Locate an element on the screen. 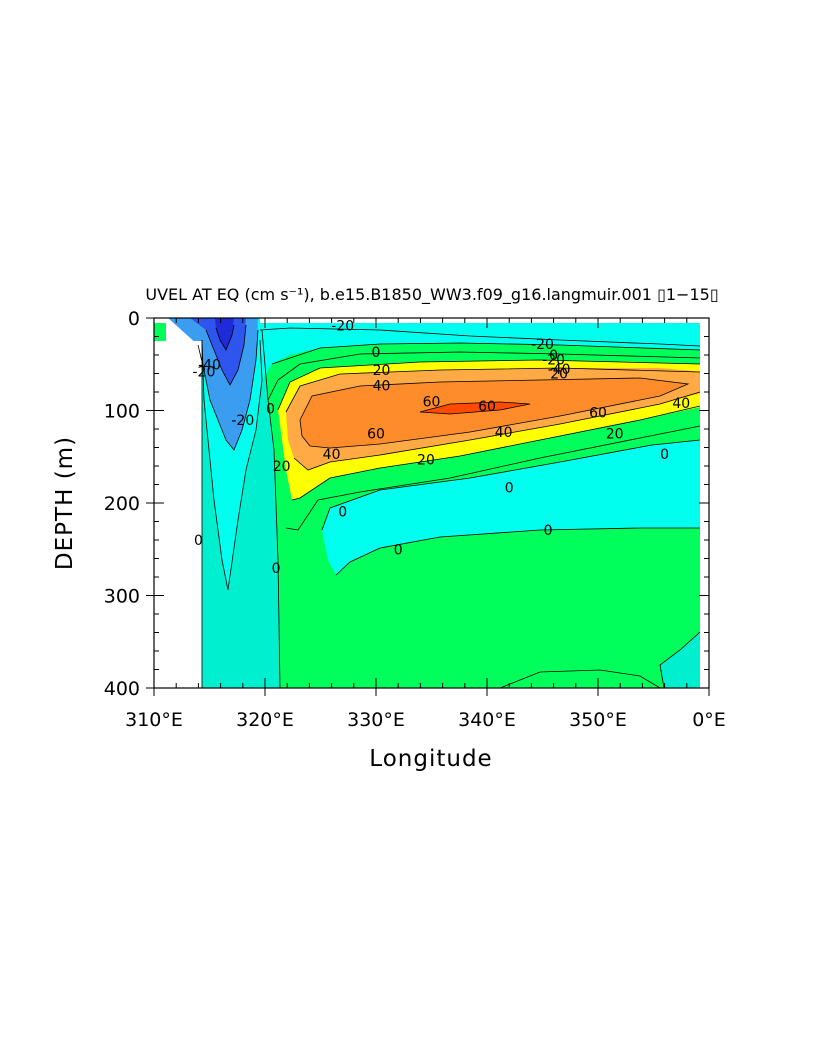 The width and height of the screenshot is (818, 1055). x-tick-label: 320°E is located at coordinates (265, 720).